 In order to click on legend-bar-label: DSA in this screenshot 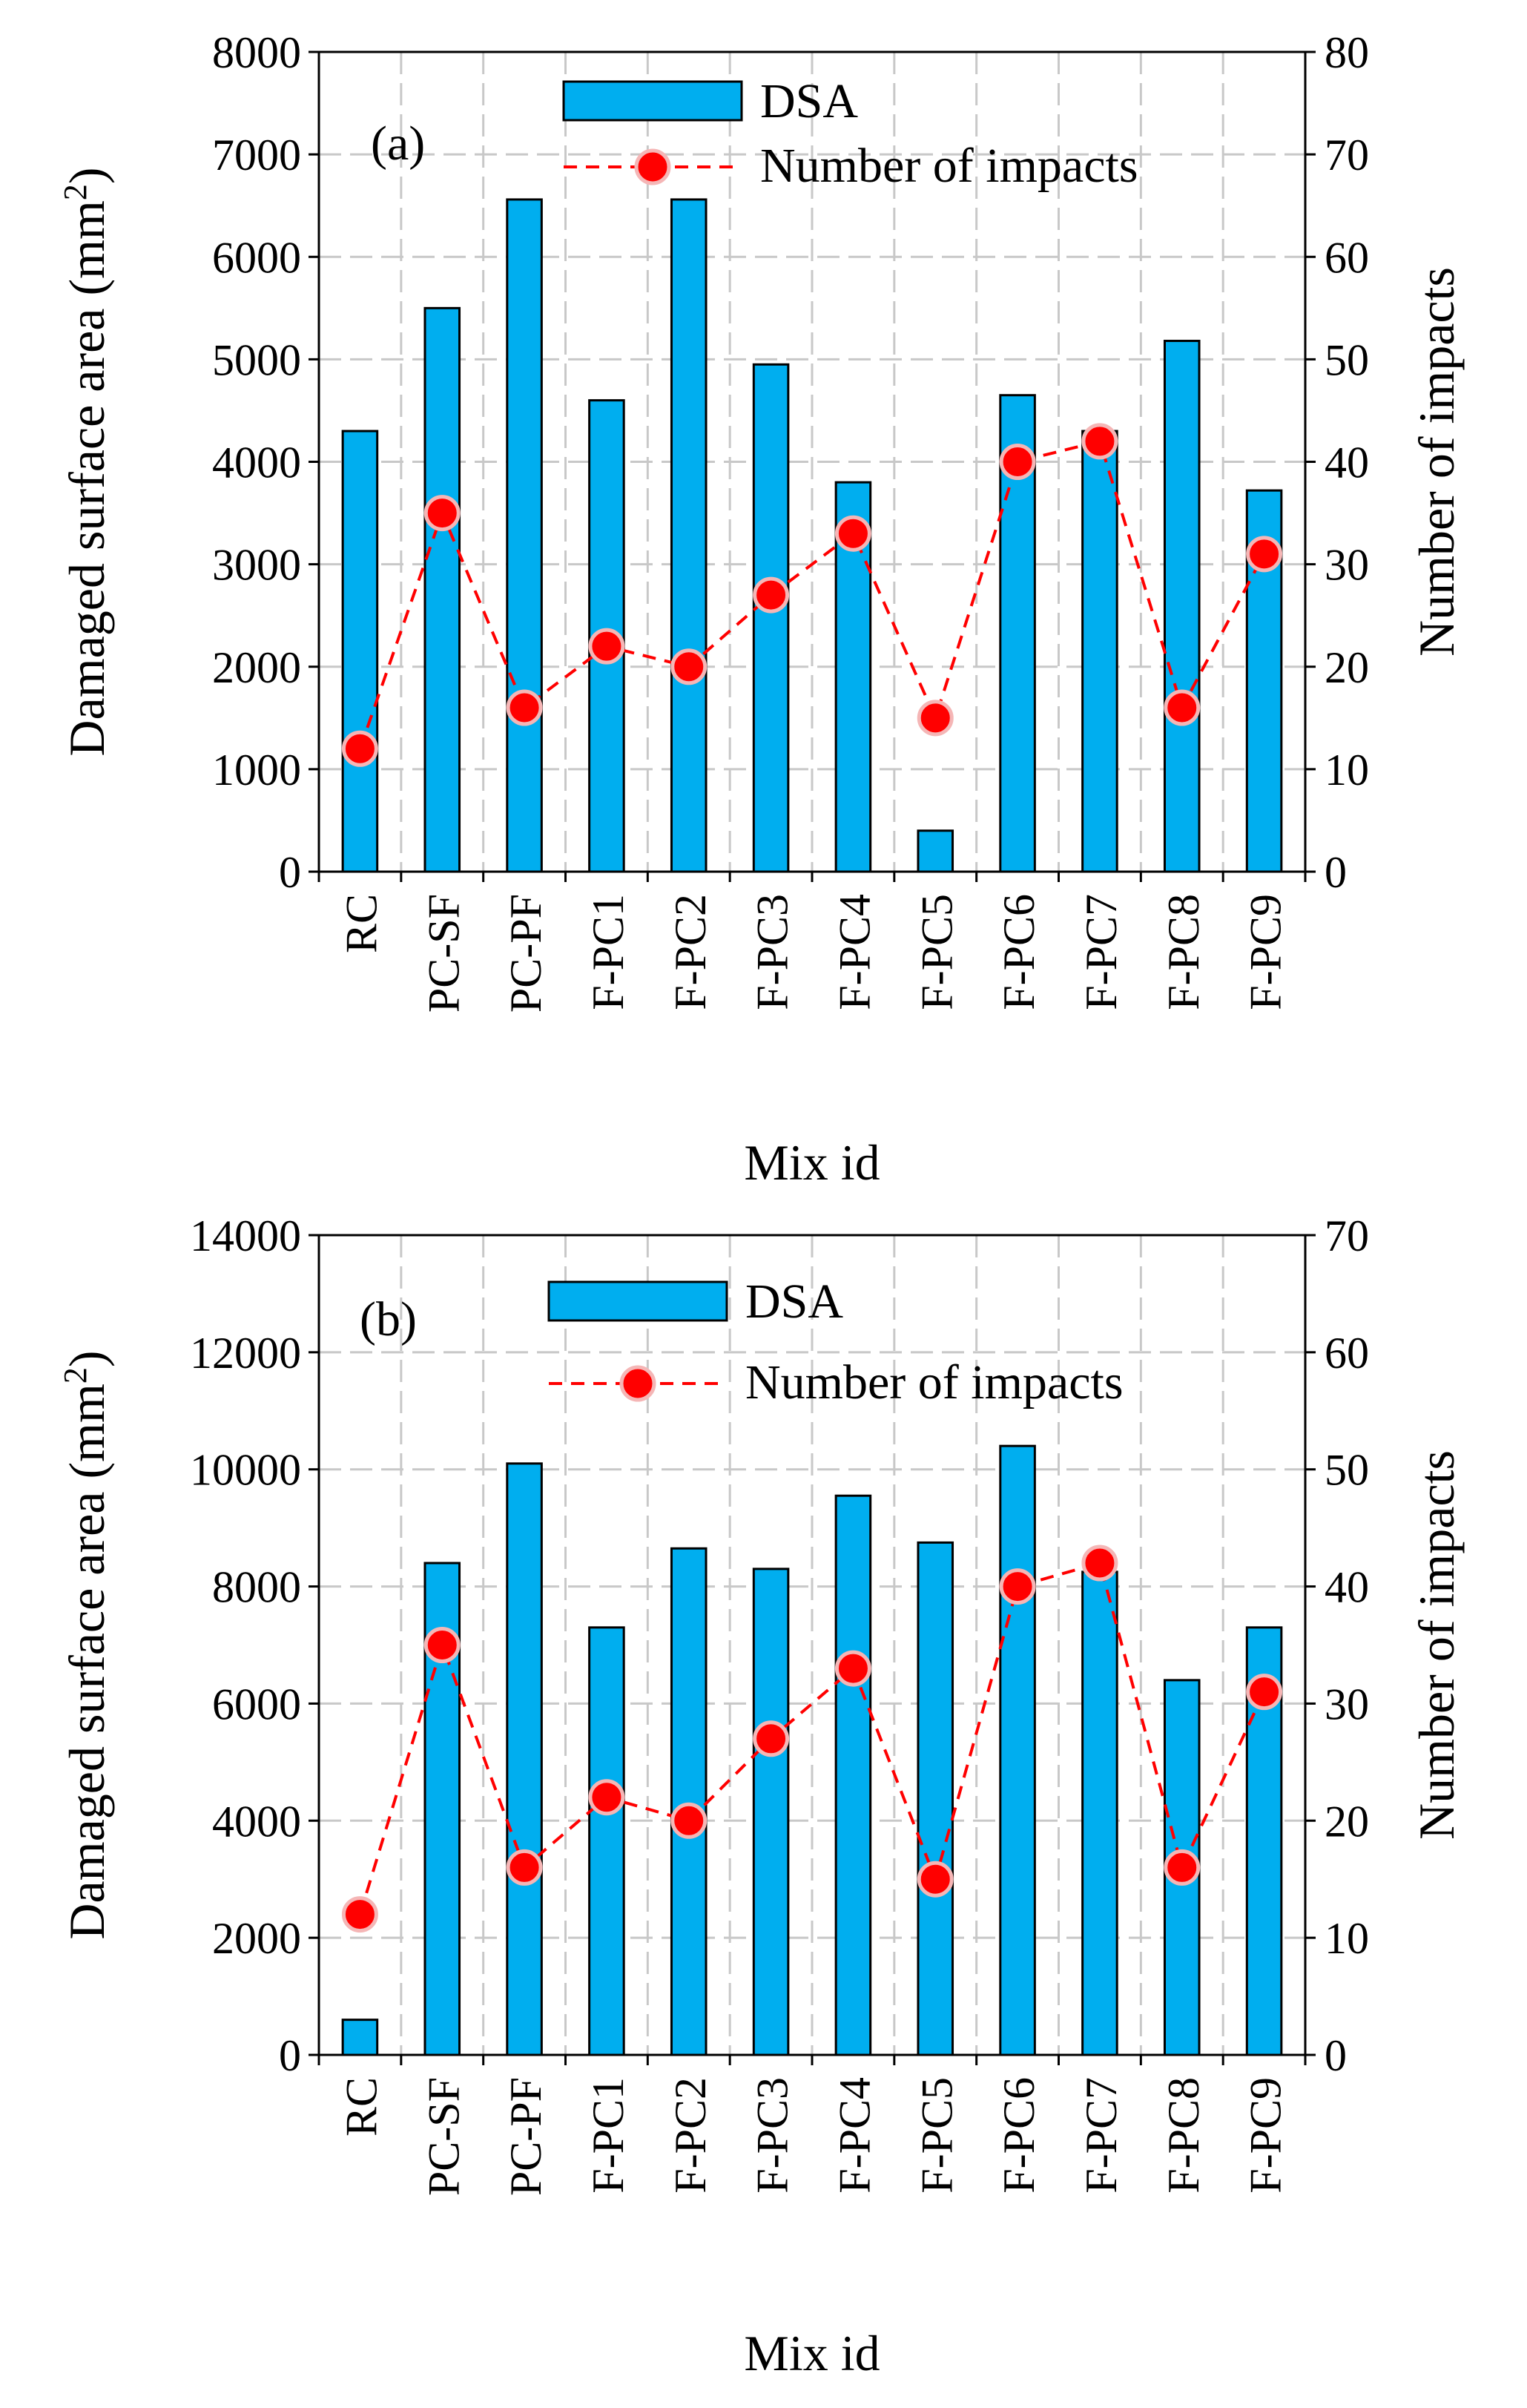, I will do `click(809, 101)`.